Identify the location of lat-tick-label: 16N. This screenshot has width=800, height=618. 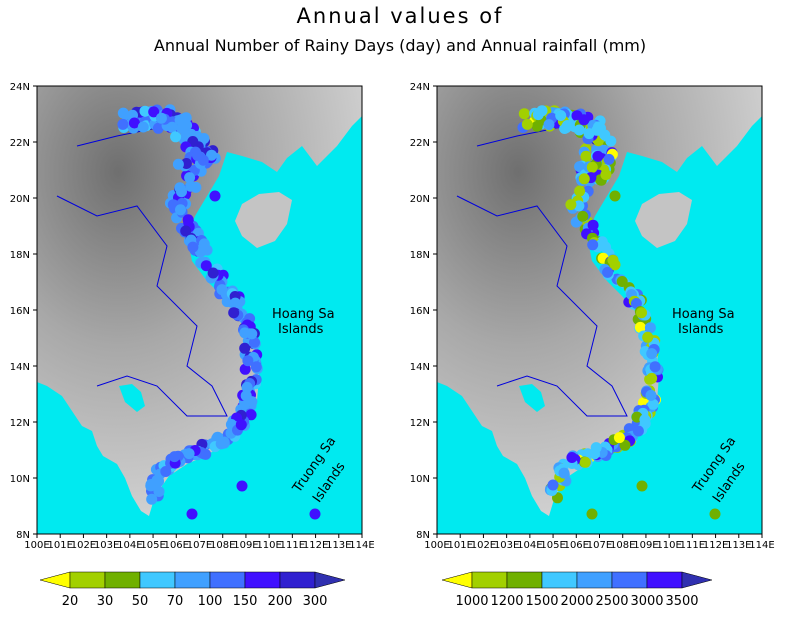
(420, 311).